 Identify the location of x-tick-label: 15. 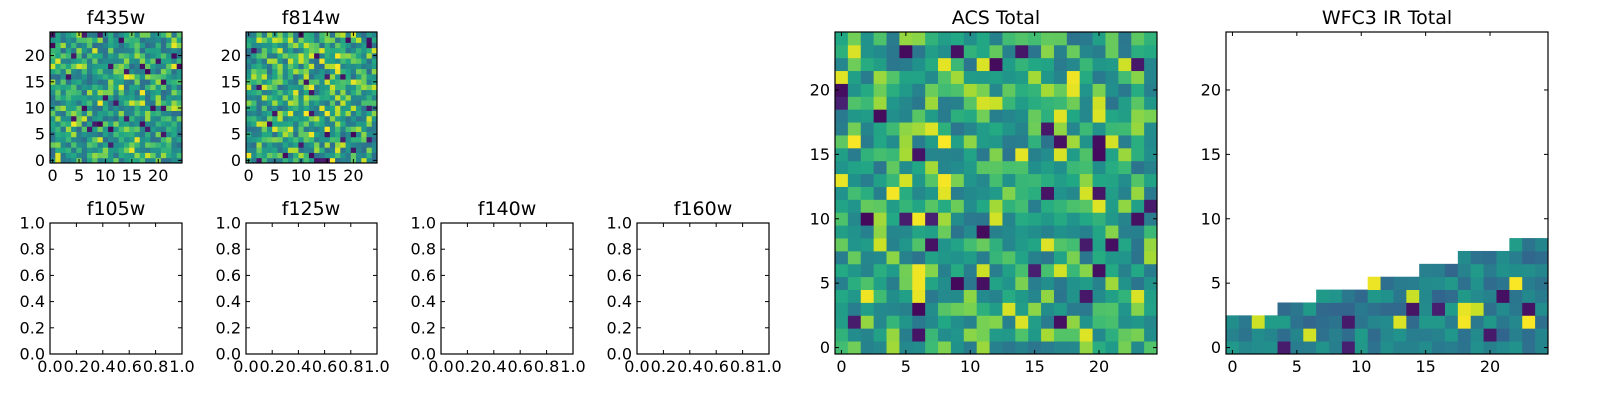
(1425, 366).